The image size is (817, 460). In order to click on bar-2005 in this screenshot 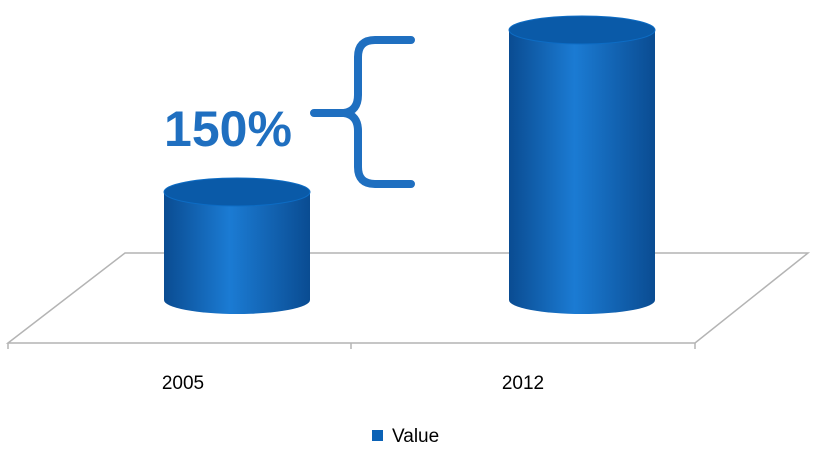, I will do `click(237, 245)`.